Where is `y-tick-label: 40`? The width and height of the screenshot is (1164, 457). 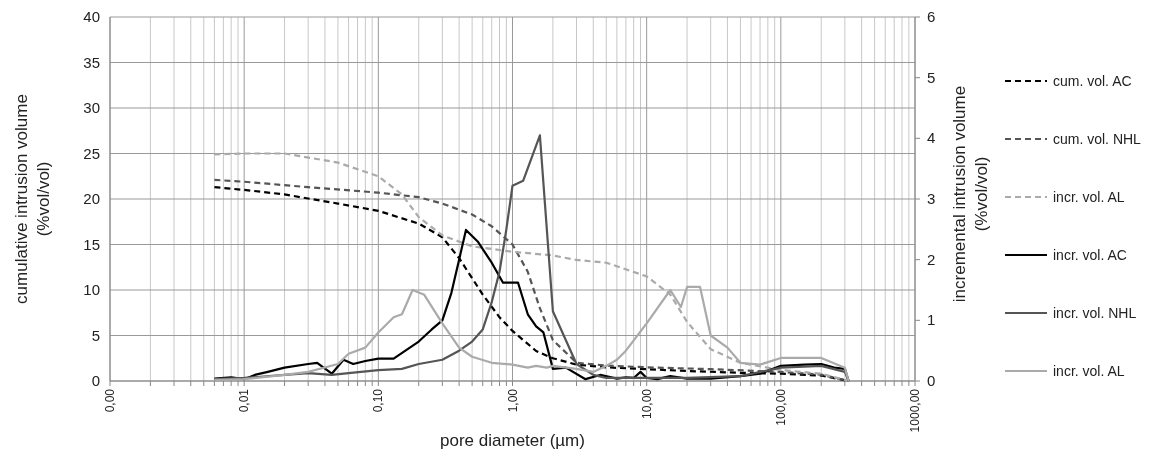 y-tick-label: 40 is located at coordinates (91, 16).